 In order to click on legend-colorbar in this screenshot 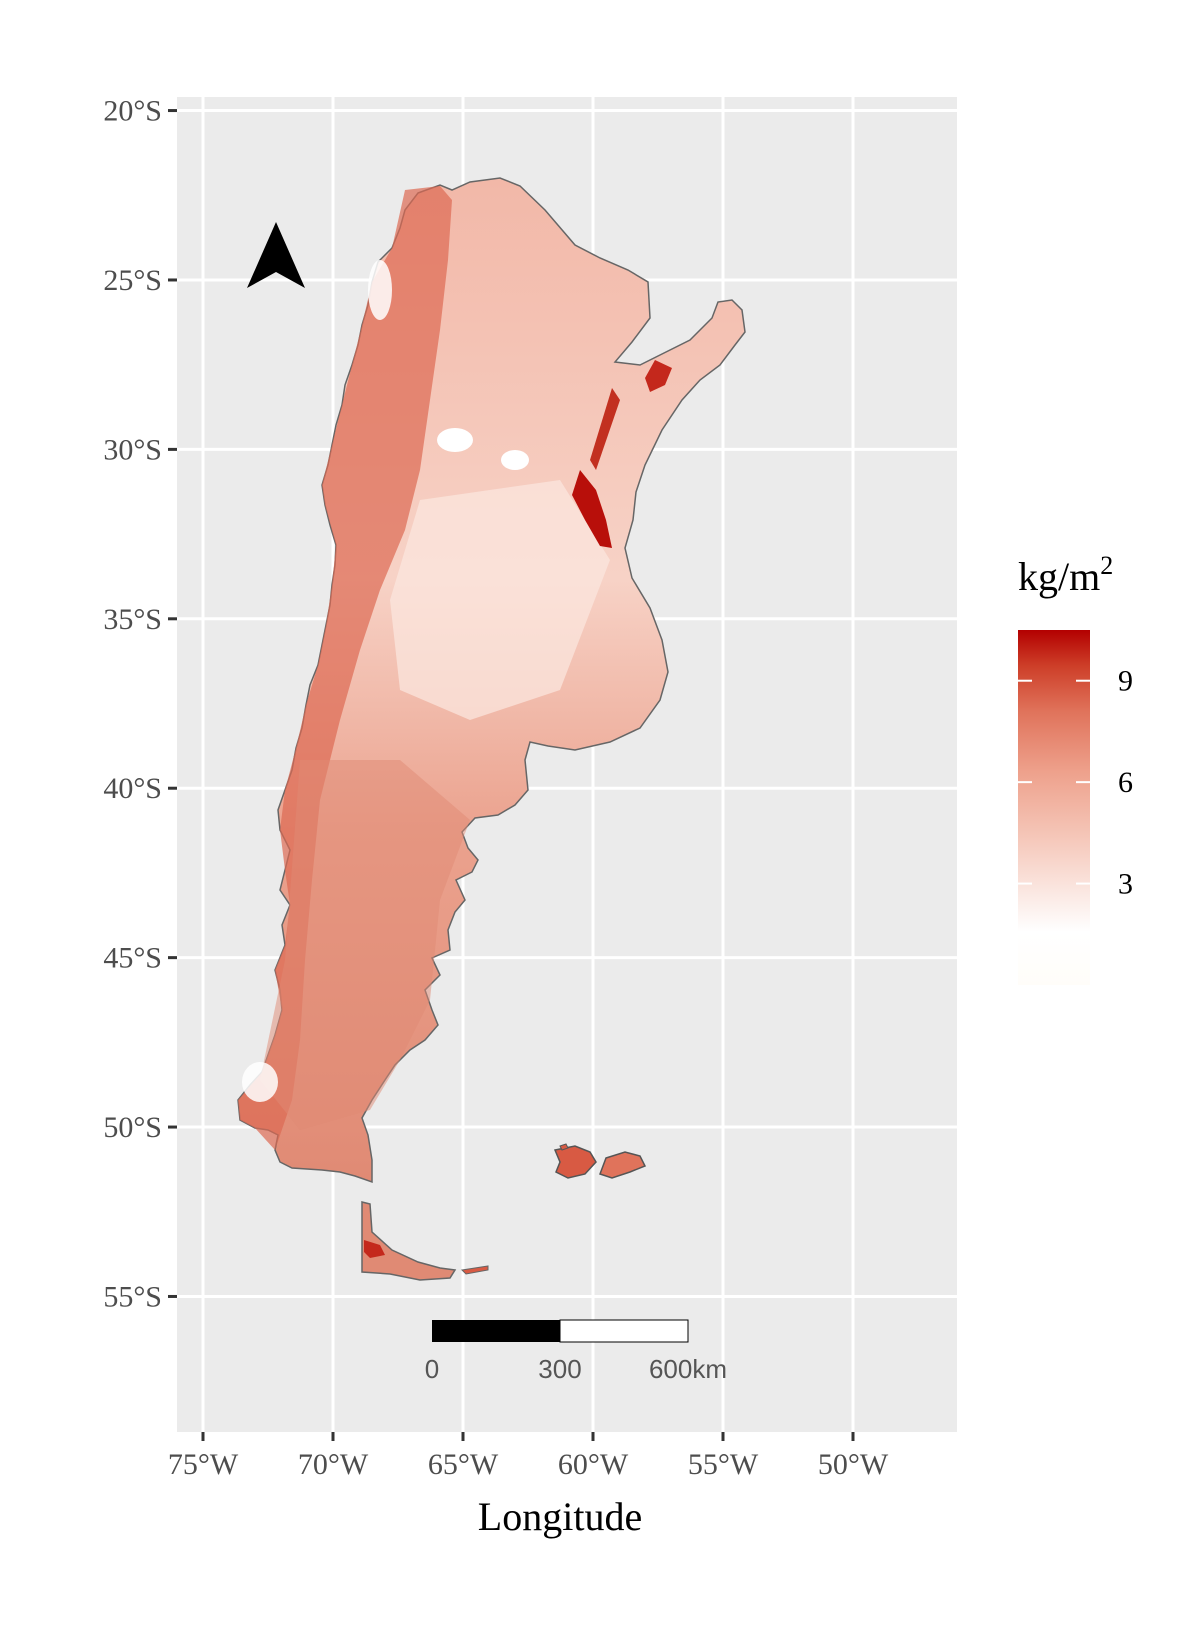, I will do `click(1054, 807)`.